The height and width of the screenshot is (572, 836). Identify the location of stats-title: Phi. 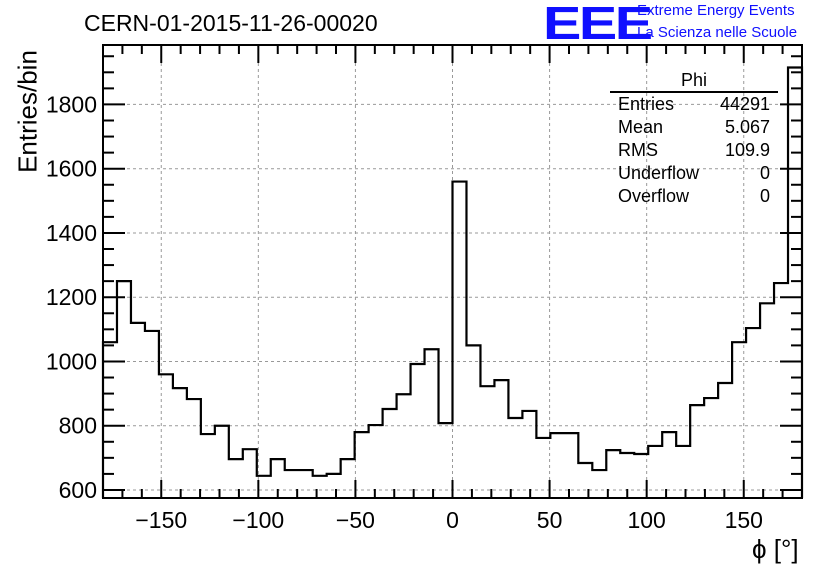
(694, 81).